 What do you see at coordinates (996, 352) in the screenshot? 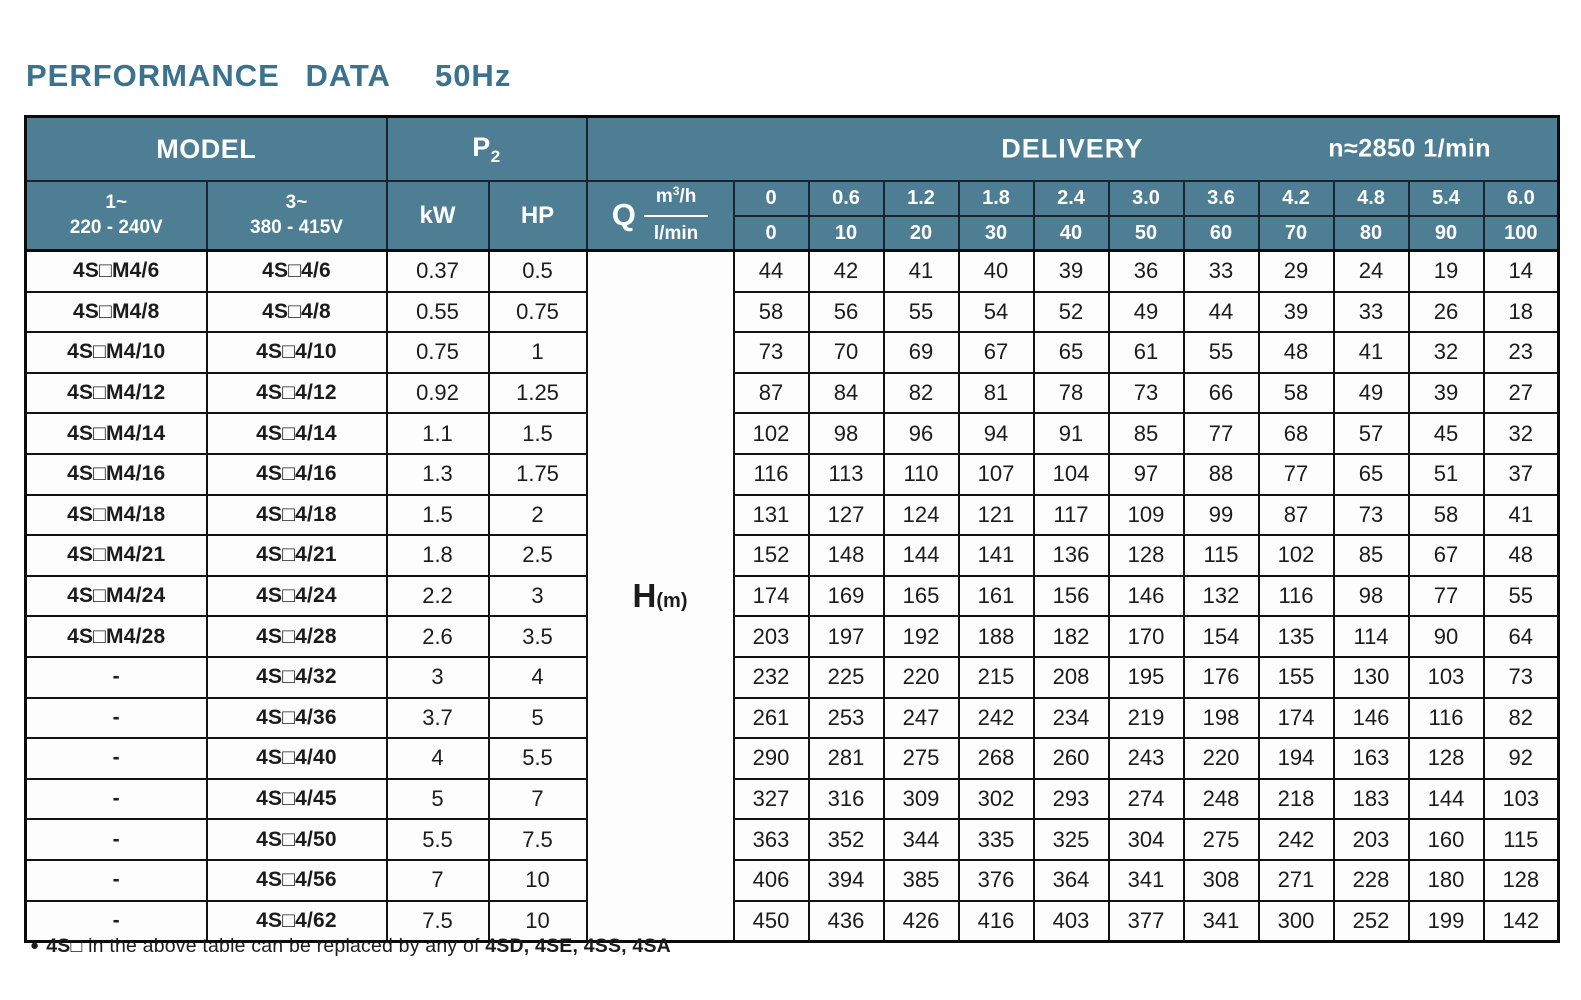
I see `head-value-cell: 67` at bounding box center [996, 352].